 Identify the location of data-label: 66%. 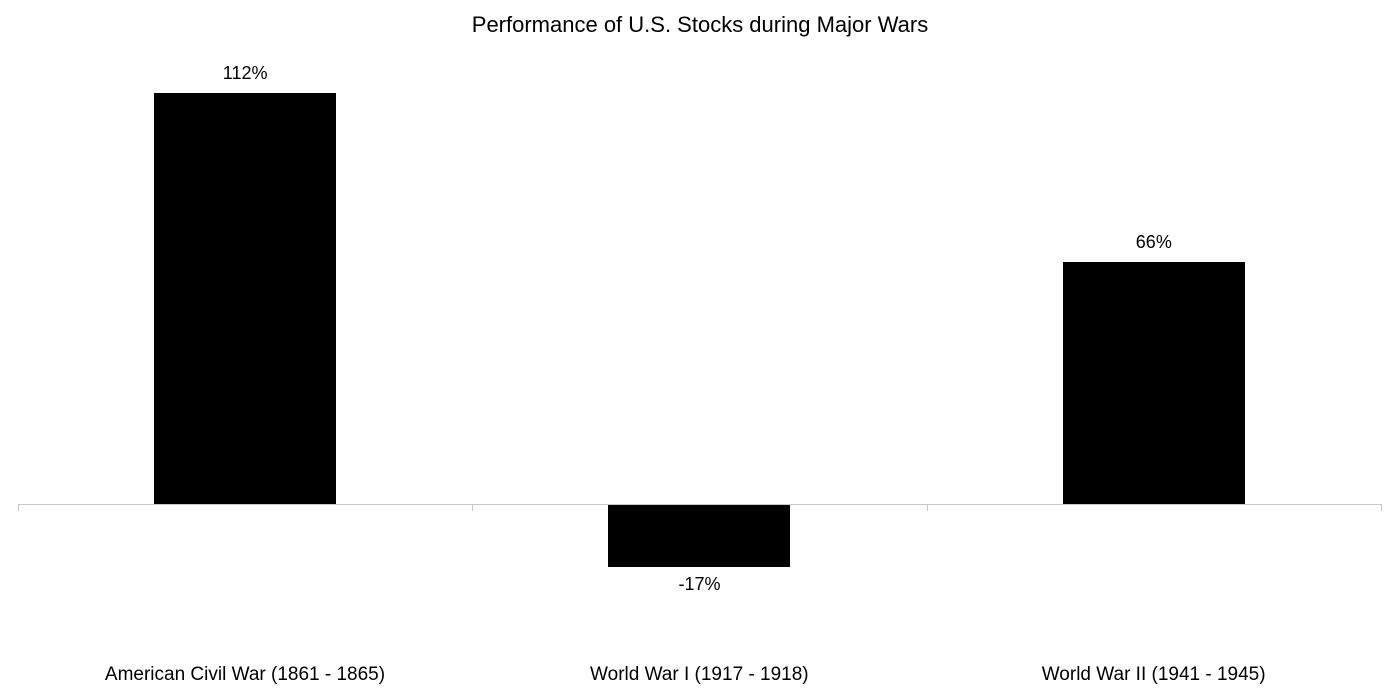
(1153, 241).